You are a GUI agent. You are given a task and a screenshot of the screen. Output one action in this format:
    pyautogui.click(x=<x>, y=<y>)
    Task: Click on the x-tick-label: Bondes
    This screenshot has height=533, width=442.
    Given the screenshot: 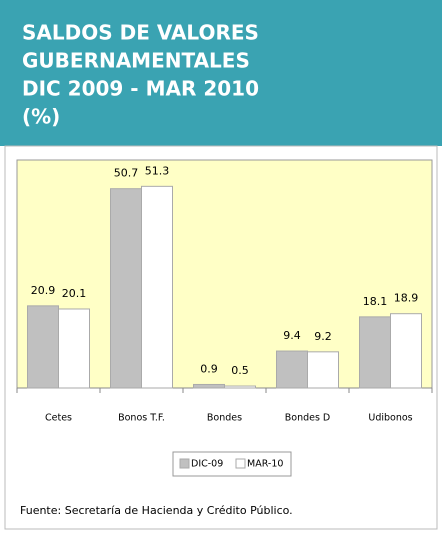 What is the action you would take?
    pyautogui.click(x=224, y=418)
    